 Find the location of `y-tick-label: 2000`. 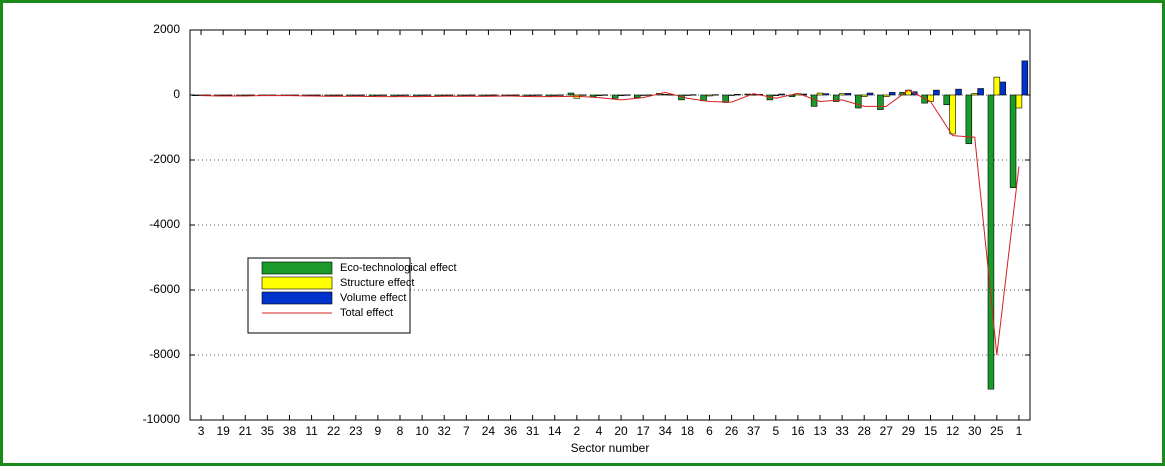

y-tick-label: 2000 is located at coordinates (166, 29).